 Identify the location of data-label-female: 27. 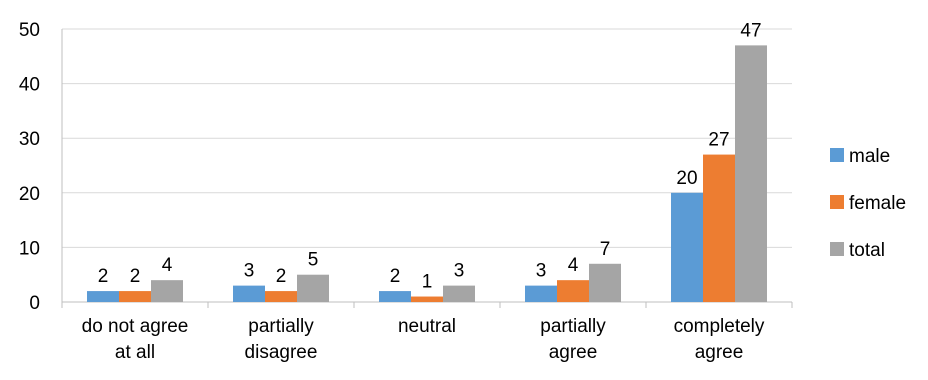
(718, 140).